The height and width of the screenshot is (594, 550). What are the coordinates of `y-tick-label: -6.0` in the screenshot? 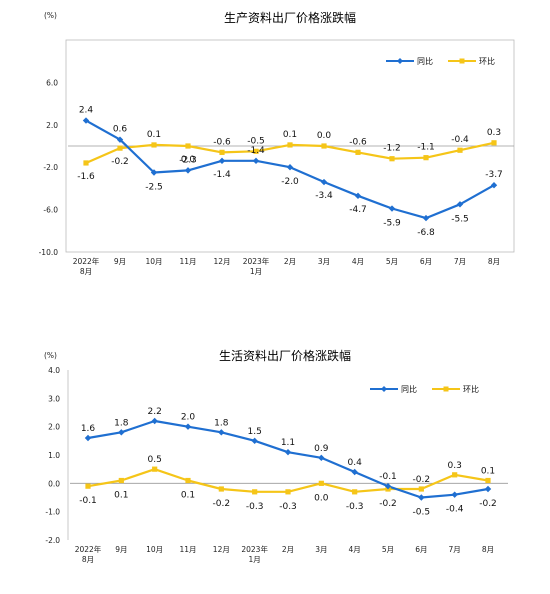 It's located at (50, 210).